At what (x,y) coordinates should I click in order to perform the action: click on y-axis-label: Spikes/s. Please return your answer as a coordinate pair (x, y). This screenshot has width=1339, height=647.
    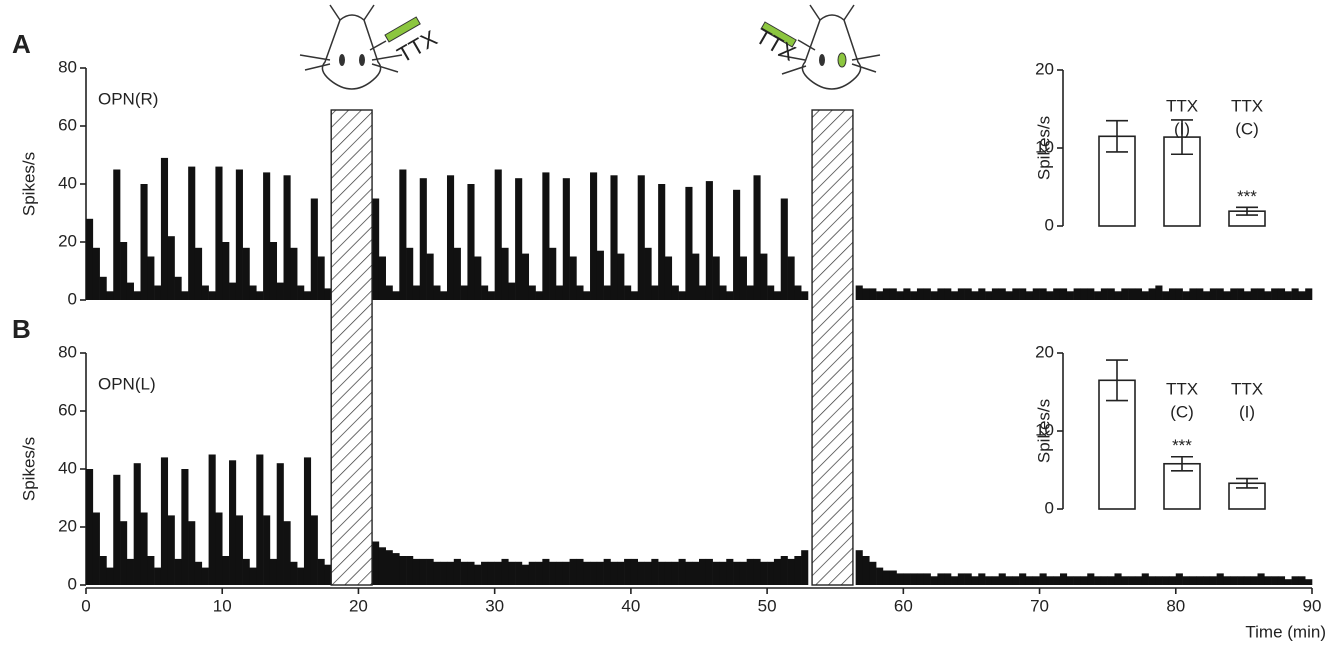
    Looking at the image, I should click on (1043, 148).